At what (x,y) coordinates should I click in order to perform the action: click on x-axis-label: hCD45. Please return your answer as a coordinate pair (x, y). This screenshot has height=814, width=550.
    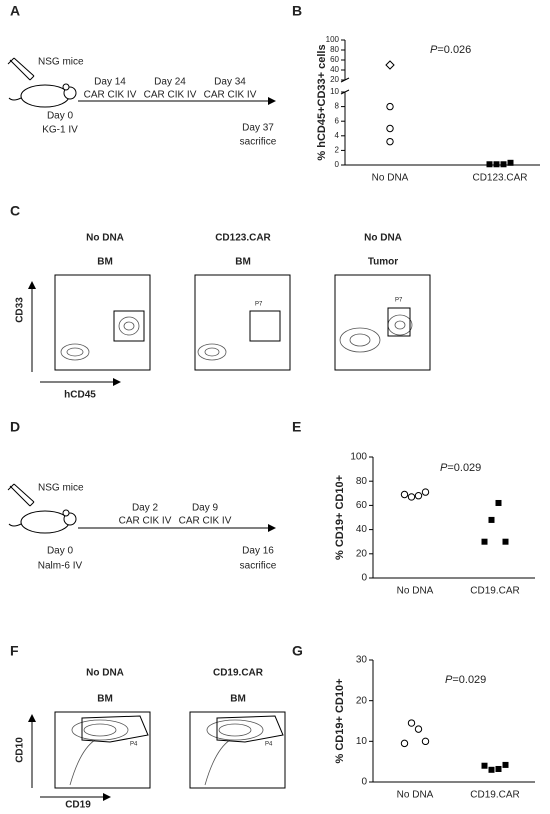
    Looking at the image, I should click on (80, 395).